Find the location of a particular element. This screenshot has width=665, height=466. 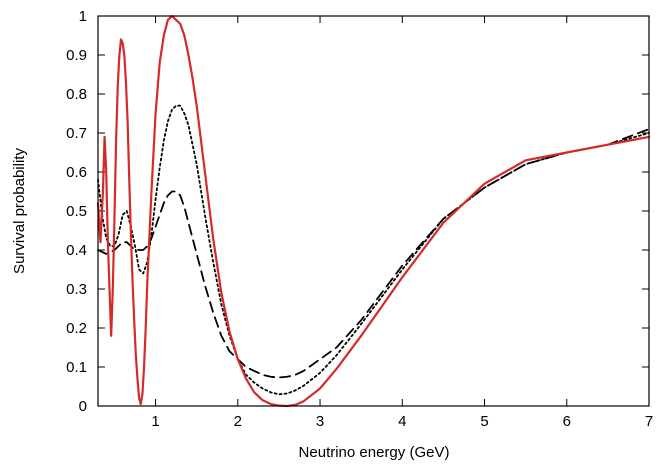

x-tick-label: 2 is located at coordinates (238, 421).